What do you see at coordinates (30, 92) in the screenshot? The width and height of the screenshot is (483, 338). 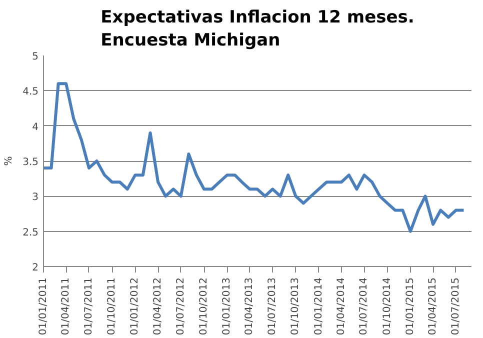 I see `y-tick-label: 4.5` at bounding box center [30, 92].